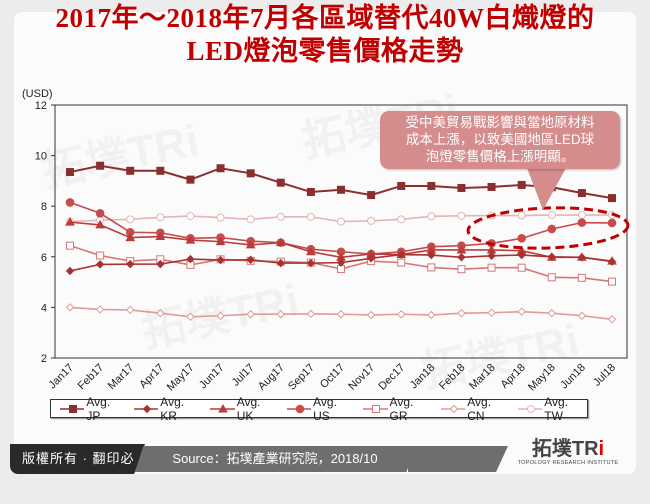 This screenshot has height=504, width=650. I want to click on legend-label: Avg. KR, so click(172, 408).